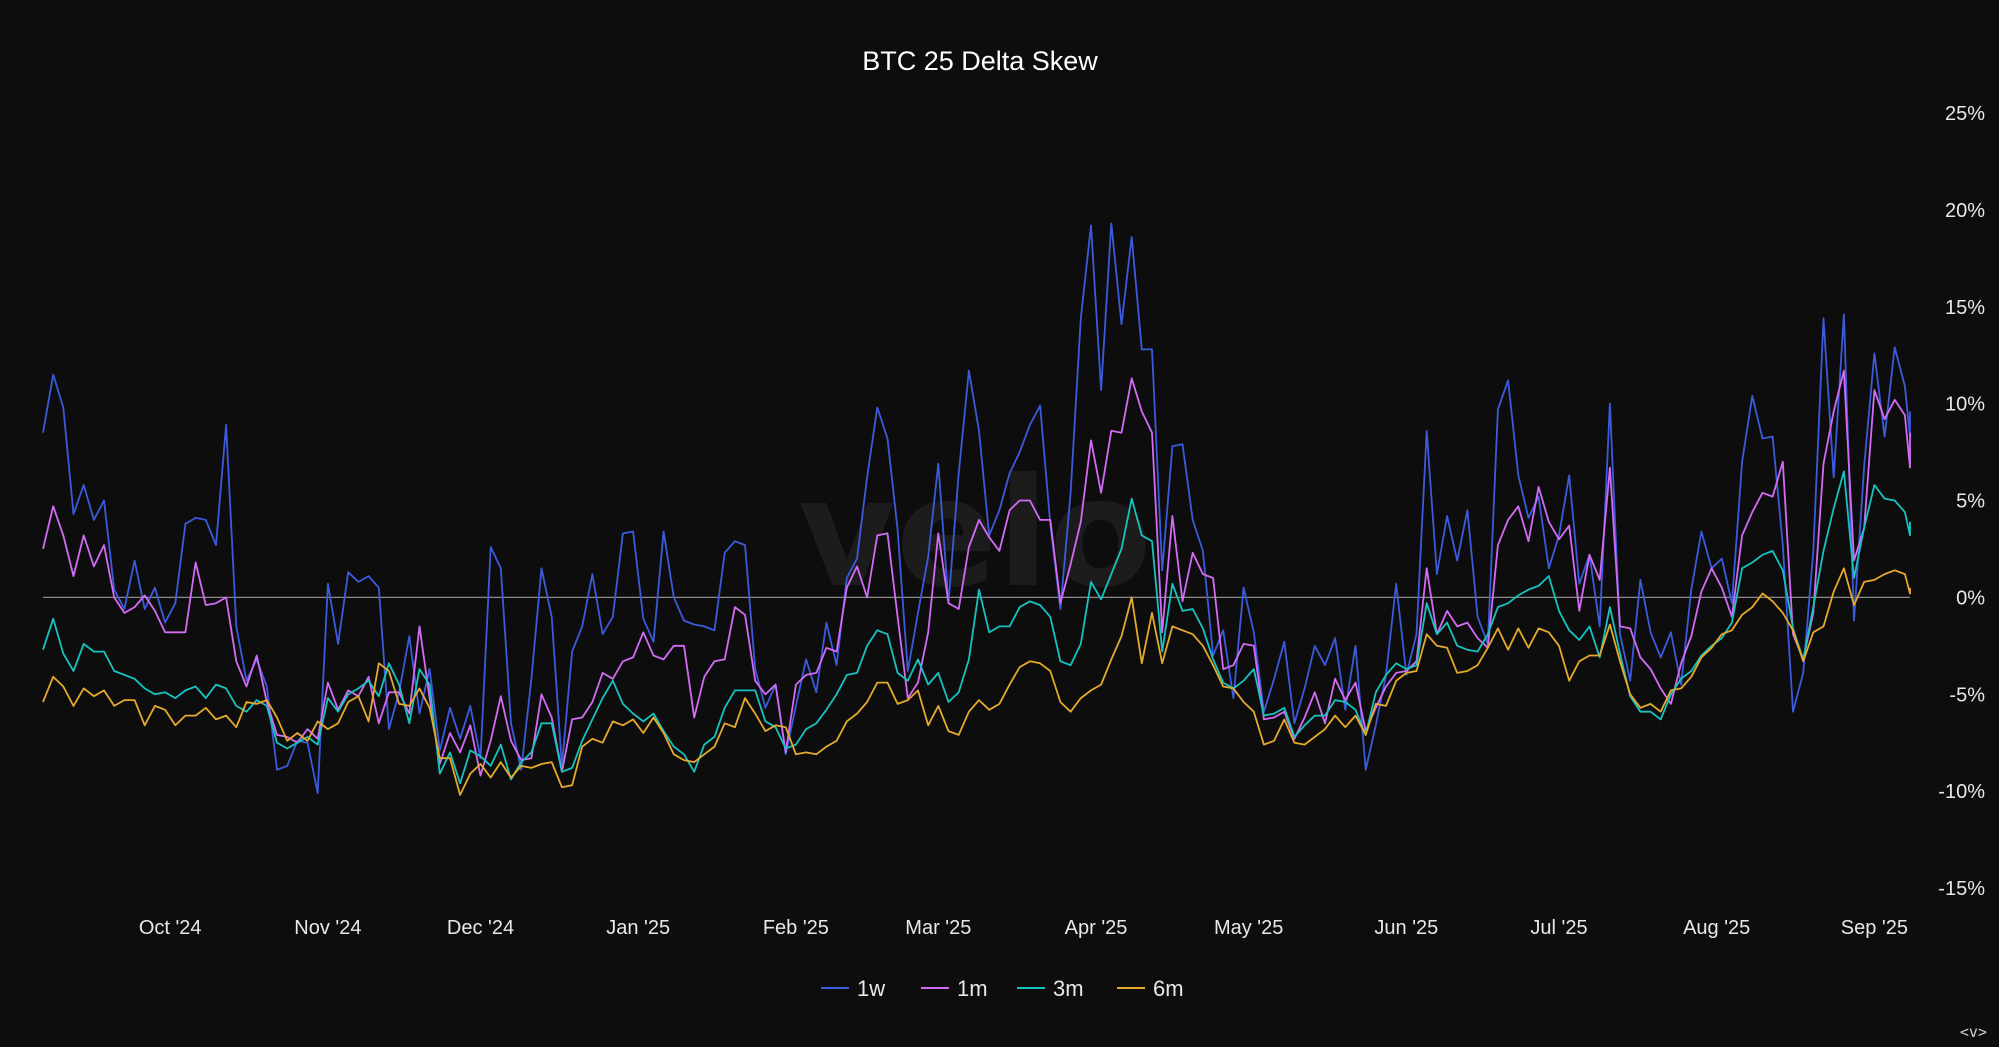 Image resolution: width=1999 pixels, height=1047 pixels. I want to click on y-tick-label: -5%, so click(1967, 695).